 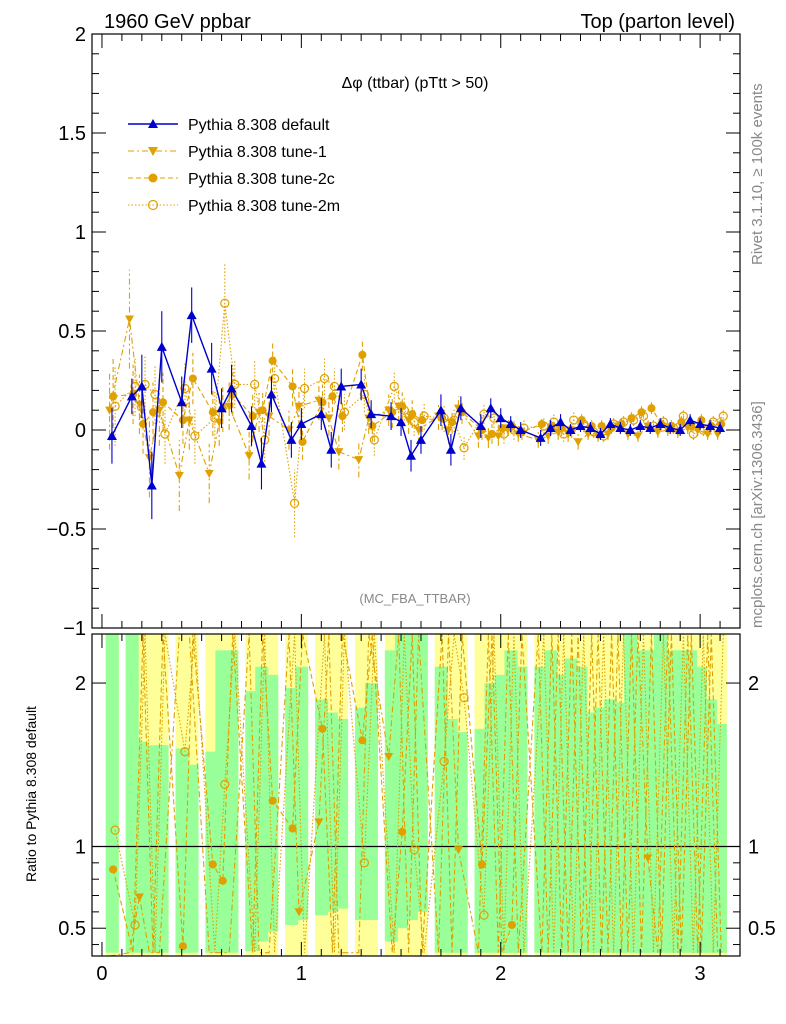 I want to click on y-tick-label: 2, so click(x=80, y=35).